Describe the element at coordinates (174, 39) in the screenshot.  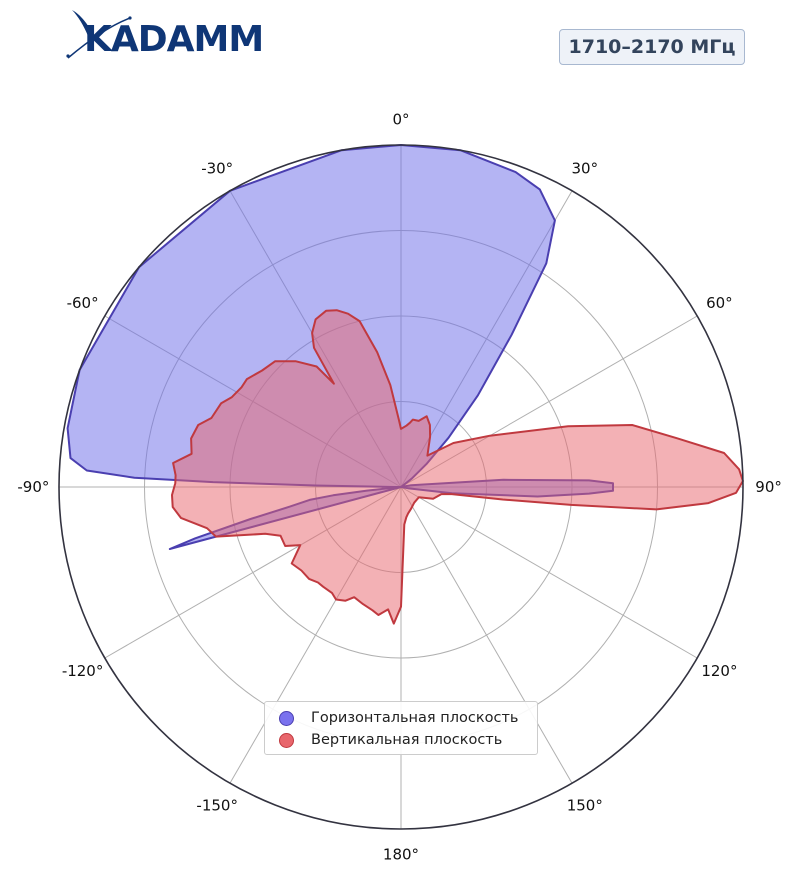
I see `logo-text: KADAMM` at that location.